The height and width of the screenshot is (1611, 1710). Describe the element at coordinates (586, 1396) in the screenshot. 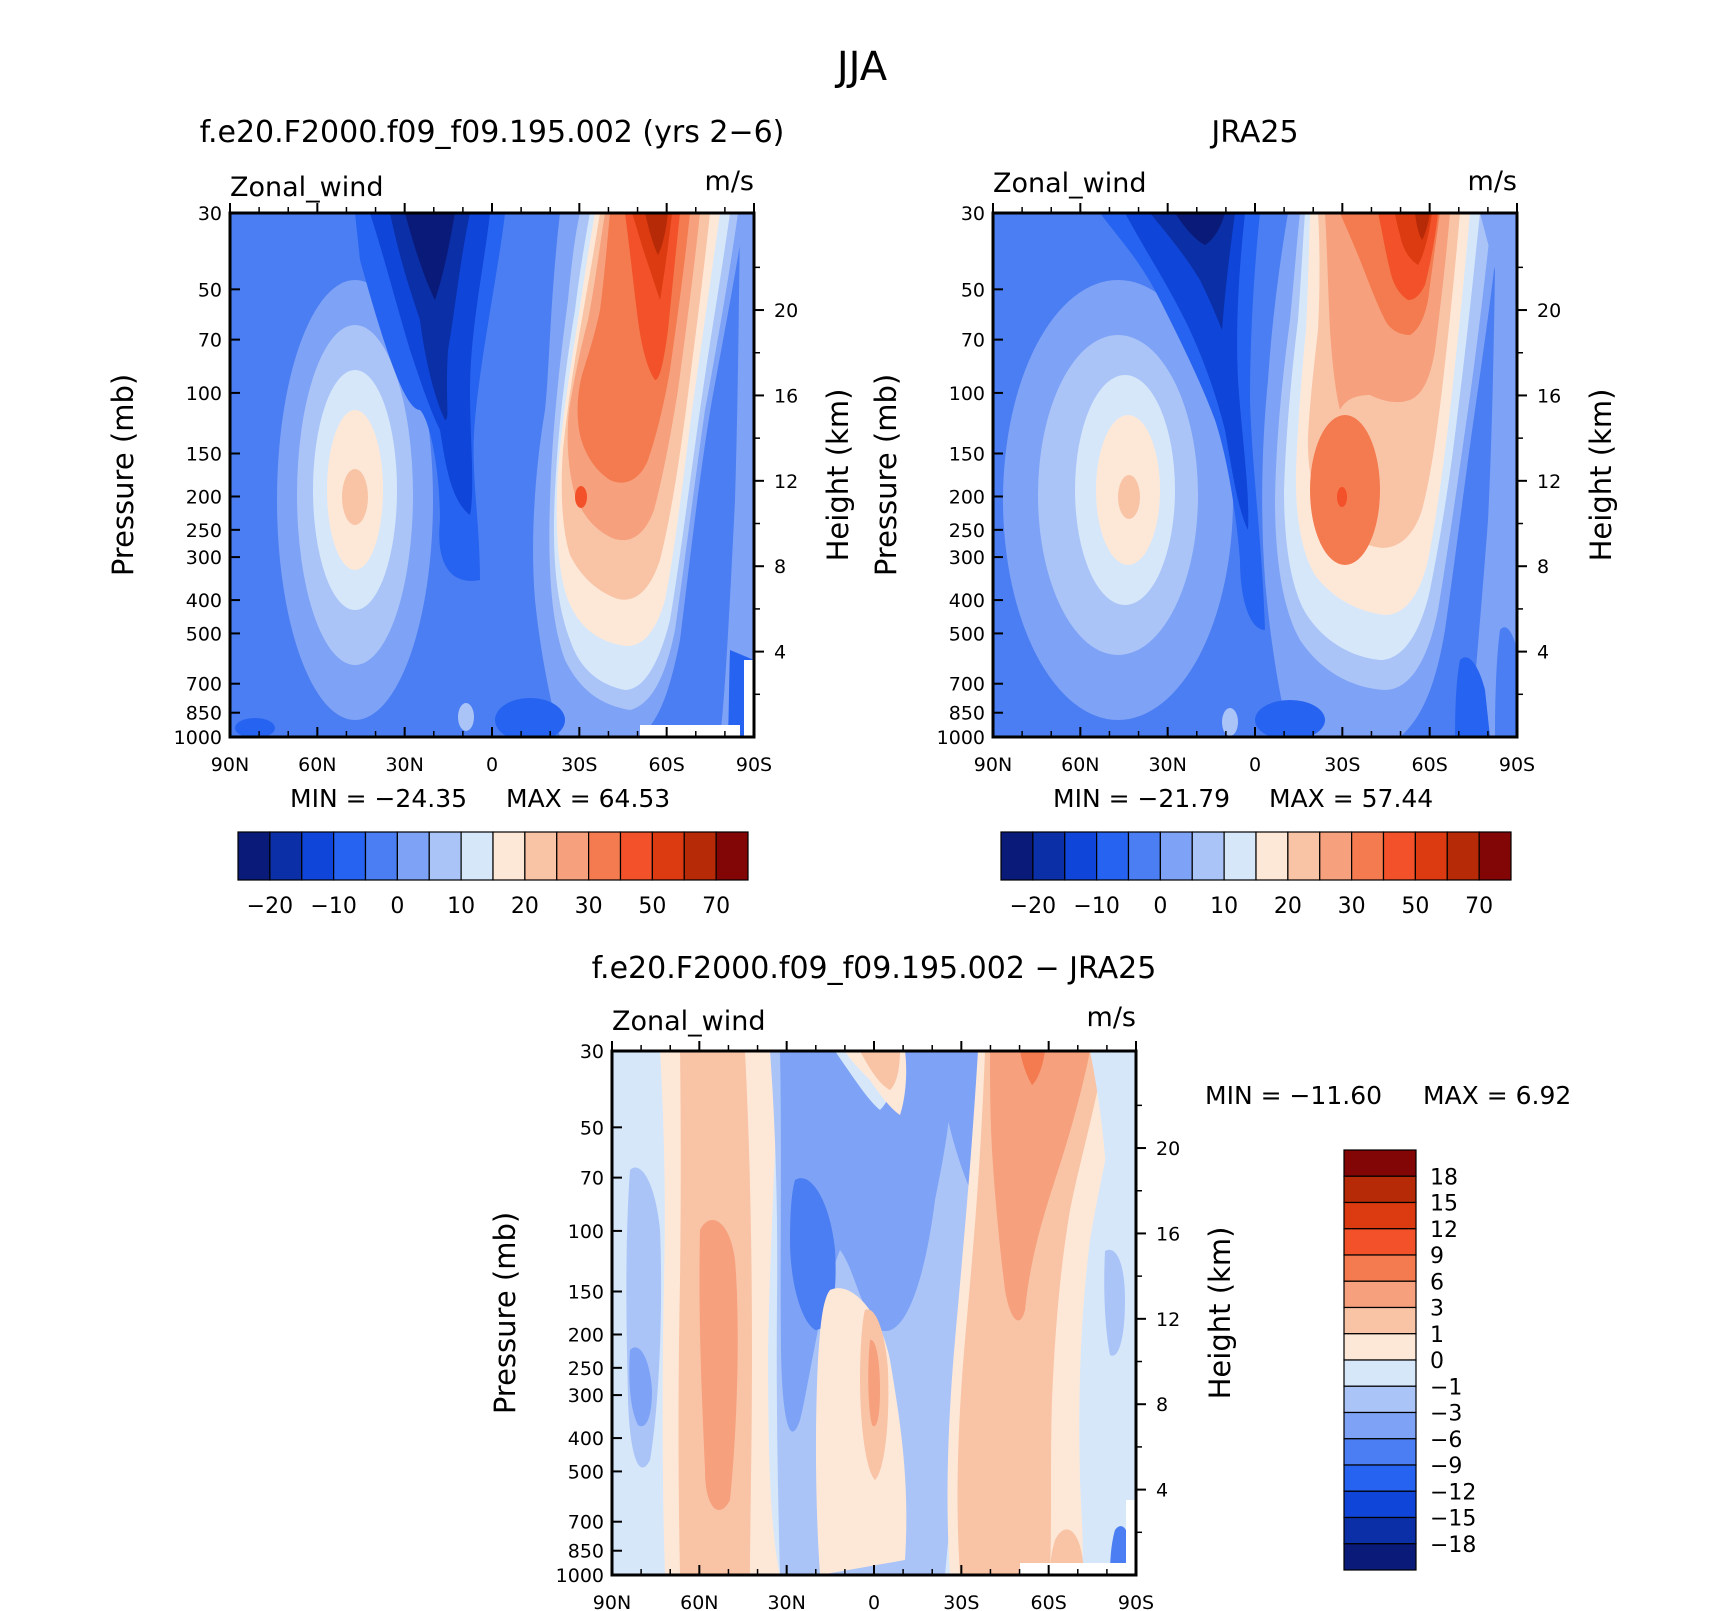

I see `y-tick-label: 300` at that location.